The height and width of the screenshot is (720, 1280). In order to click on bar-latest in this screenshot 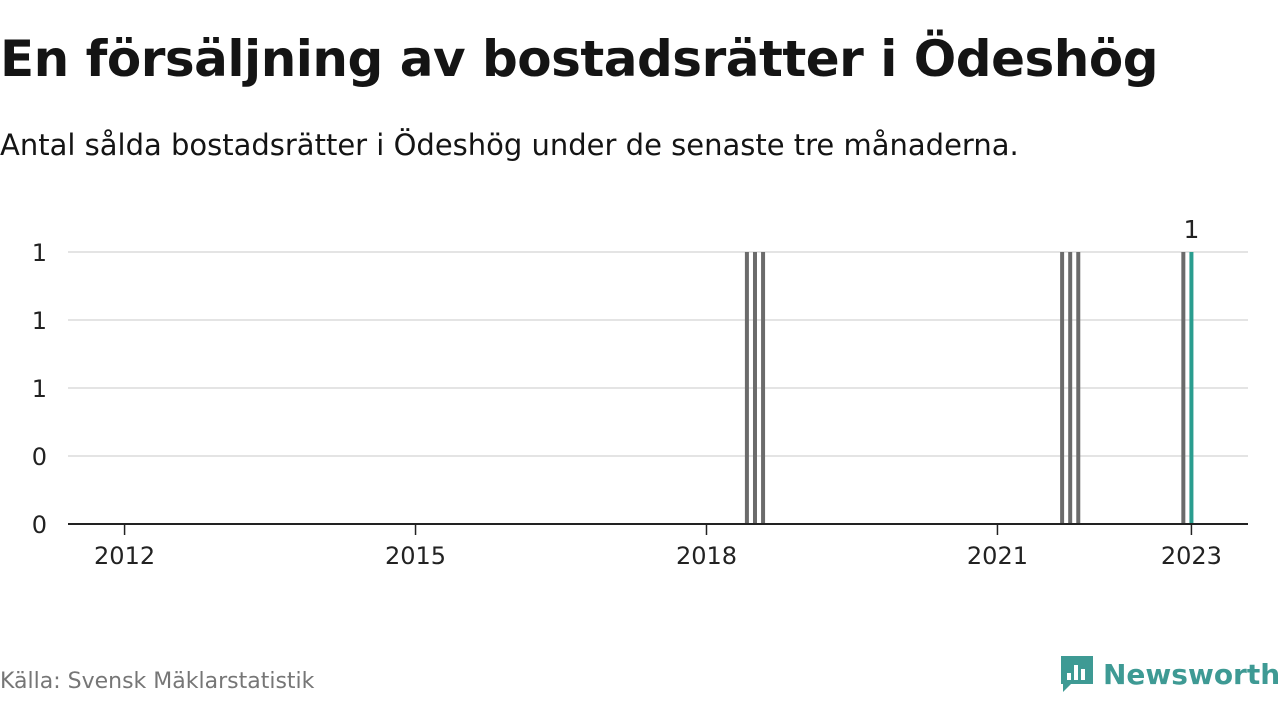, I will do `click(1191, 388)`.